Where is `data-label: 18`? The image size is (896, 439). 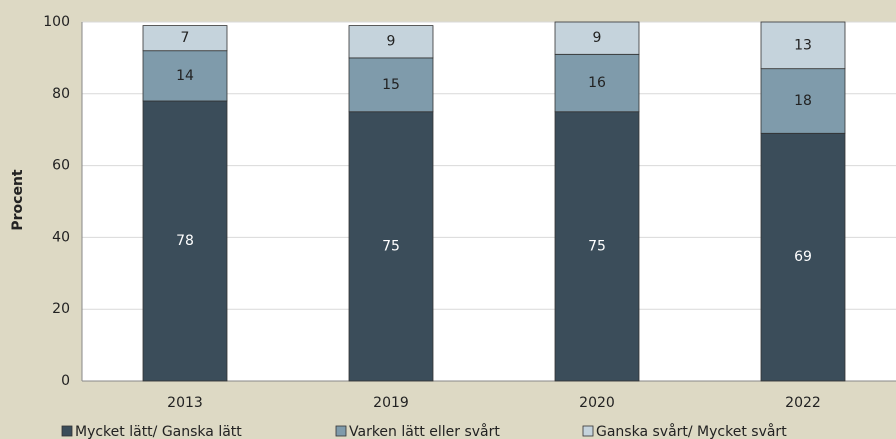 data-label: 18 is located at coordinates (803, 101).